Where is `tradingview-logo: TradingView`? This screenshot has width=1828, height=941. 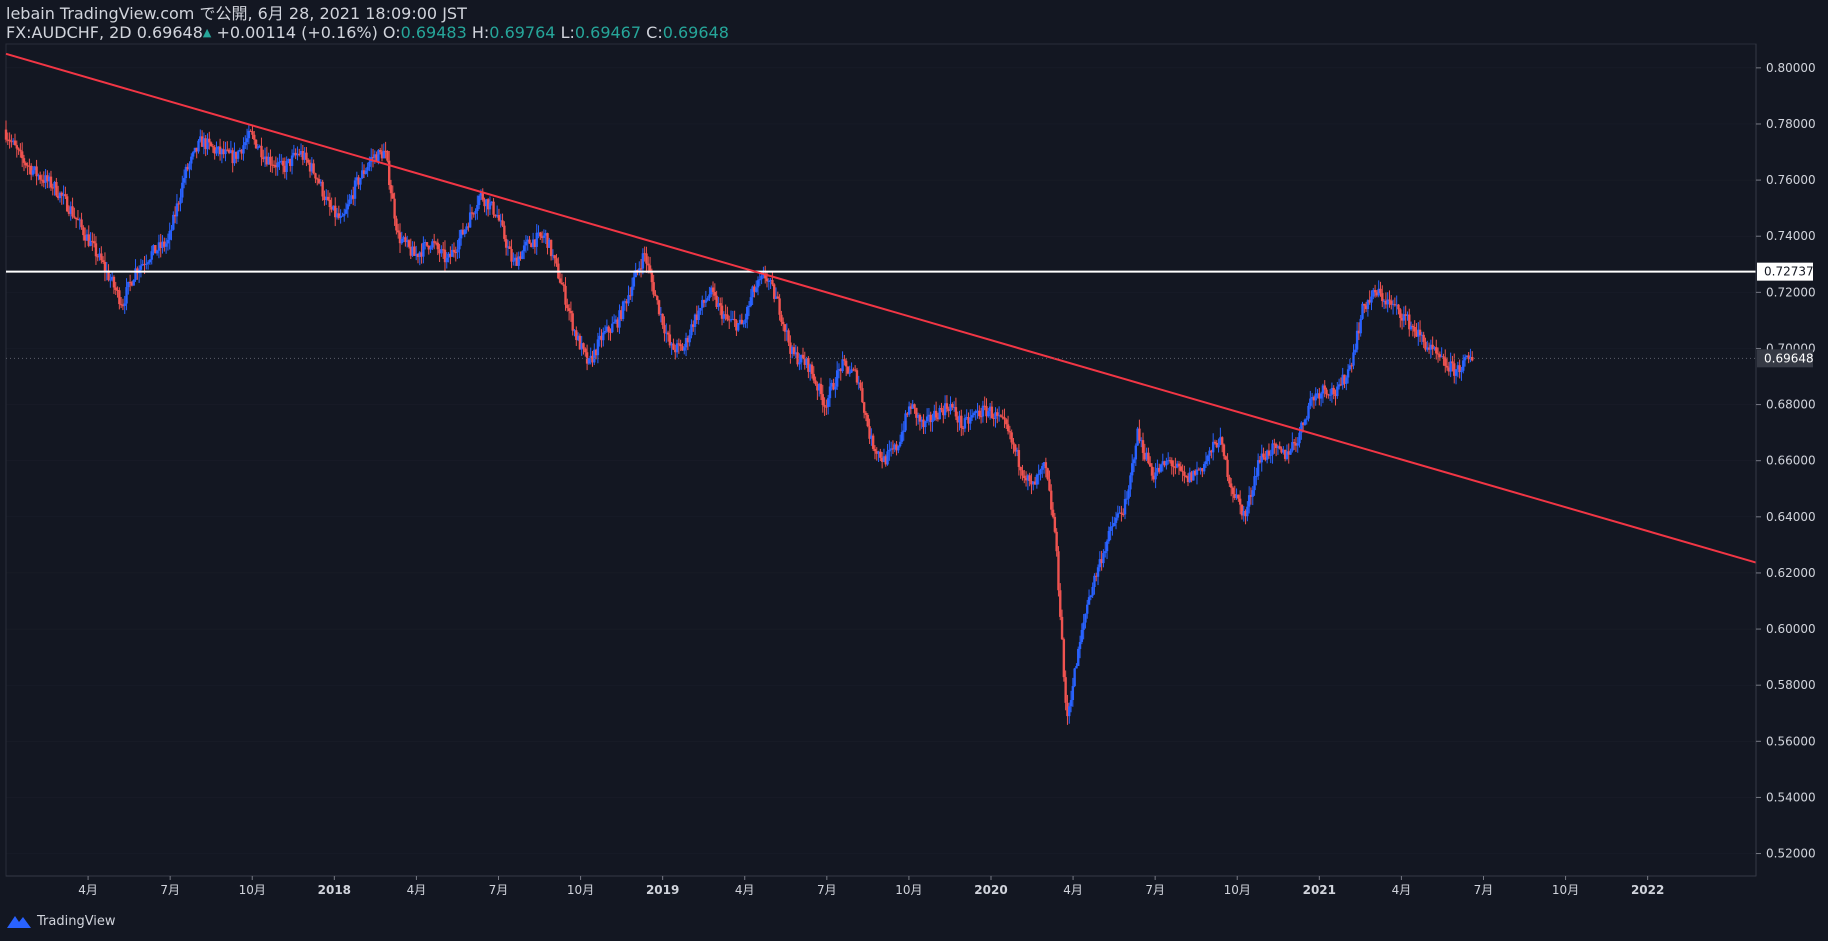 tradingview-logo: TradingView is located at coordinates (61, 921).